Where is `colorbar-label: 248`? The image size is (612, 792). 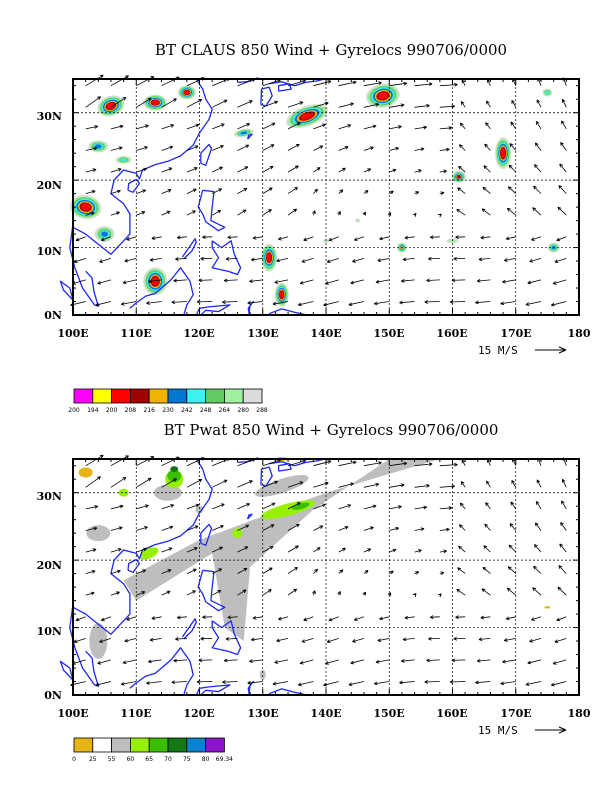 colorbar-label: 248 is located at coordinates (206, 410).